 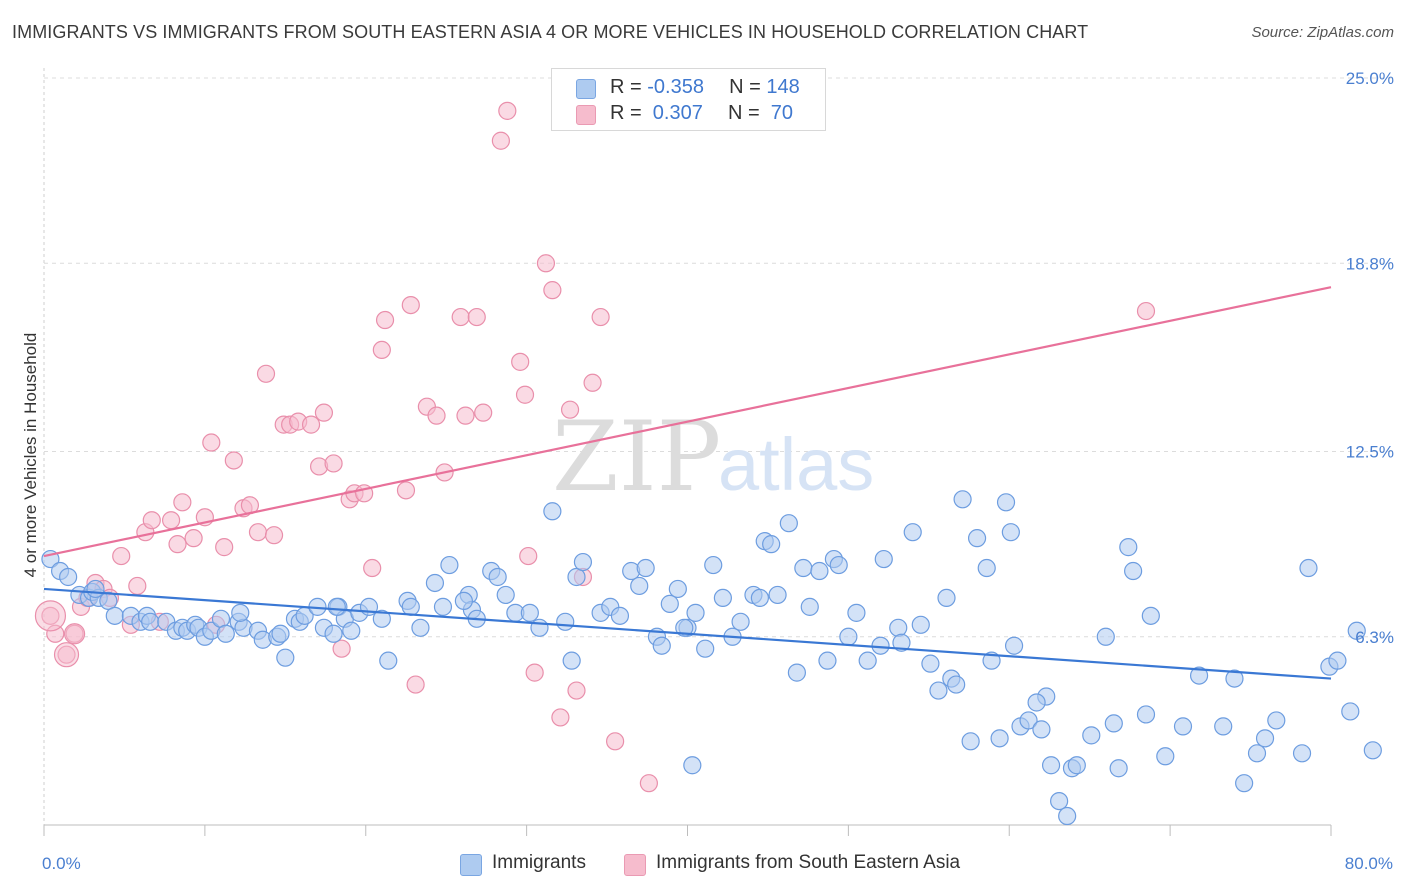 I want to click on legend-r-value: -0.358, so click(x=675, y=87).